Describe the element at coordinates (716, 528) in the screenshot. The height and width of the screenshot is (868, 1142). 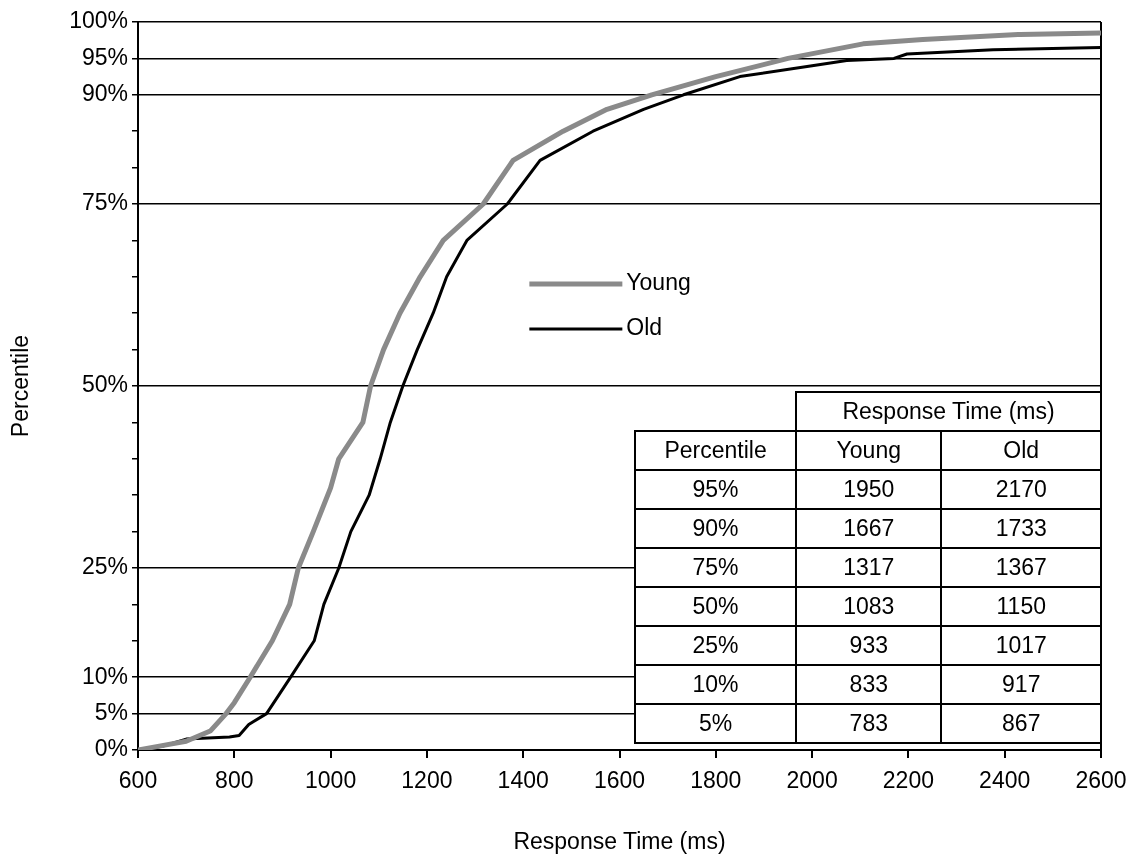
I see `category-label: 90%` at that location.